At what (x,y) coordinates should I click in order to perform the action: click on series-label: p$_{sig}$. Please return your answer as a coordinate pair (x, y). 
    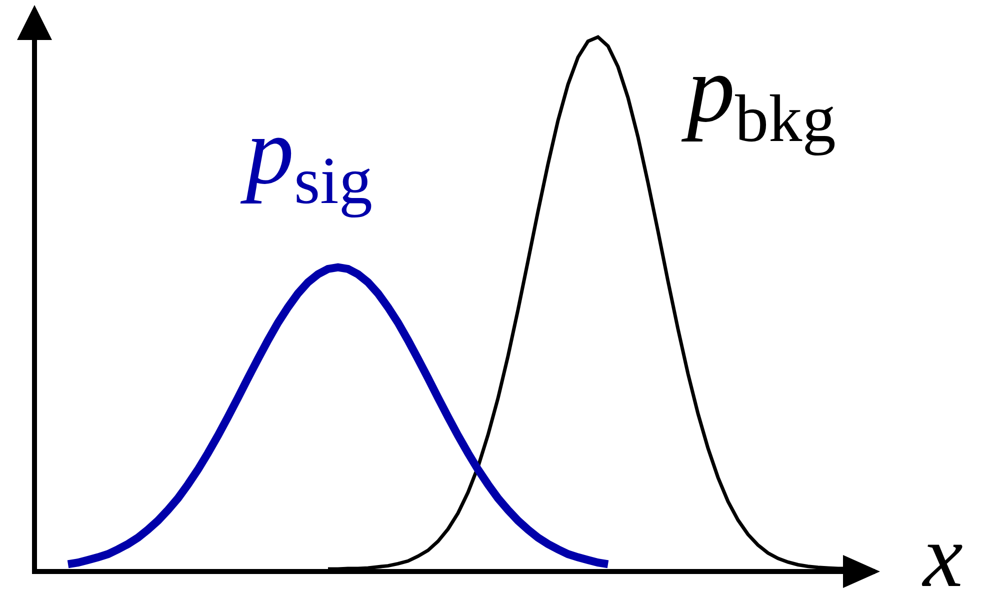
    Looking at the image, I should click on (306, 157).